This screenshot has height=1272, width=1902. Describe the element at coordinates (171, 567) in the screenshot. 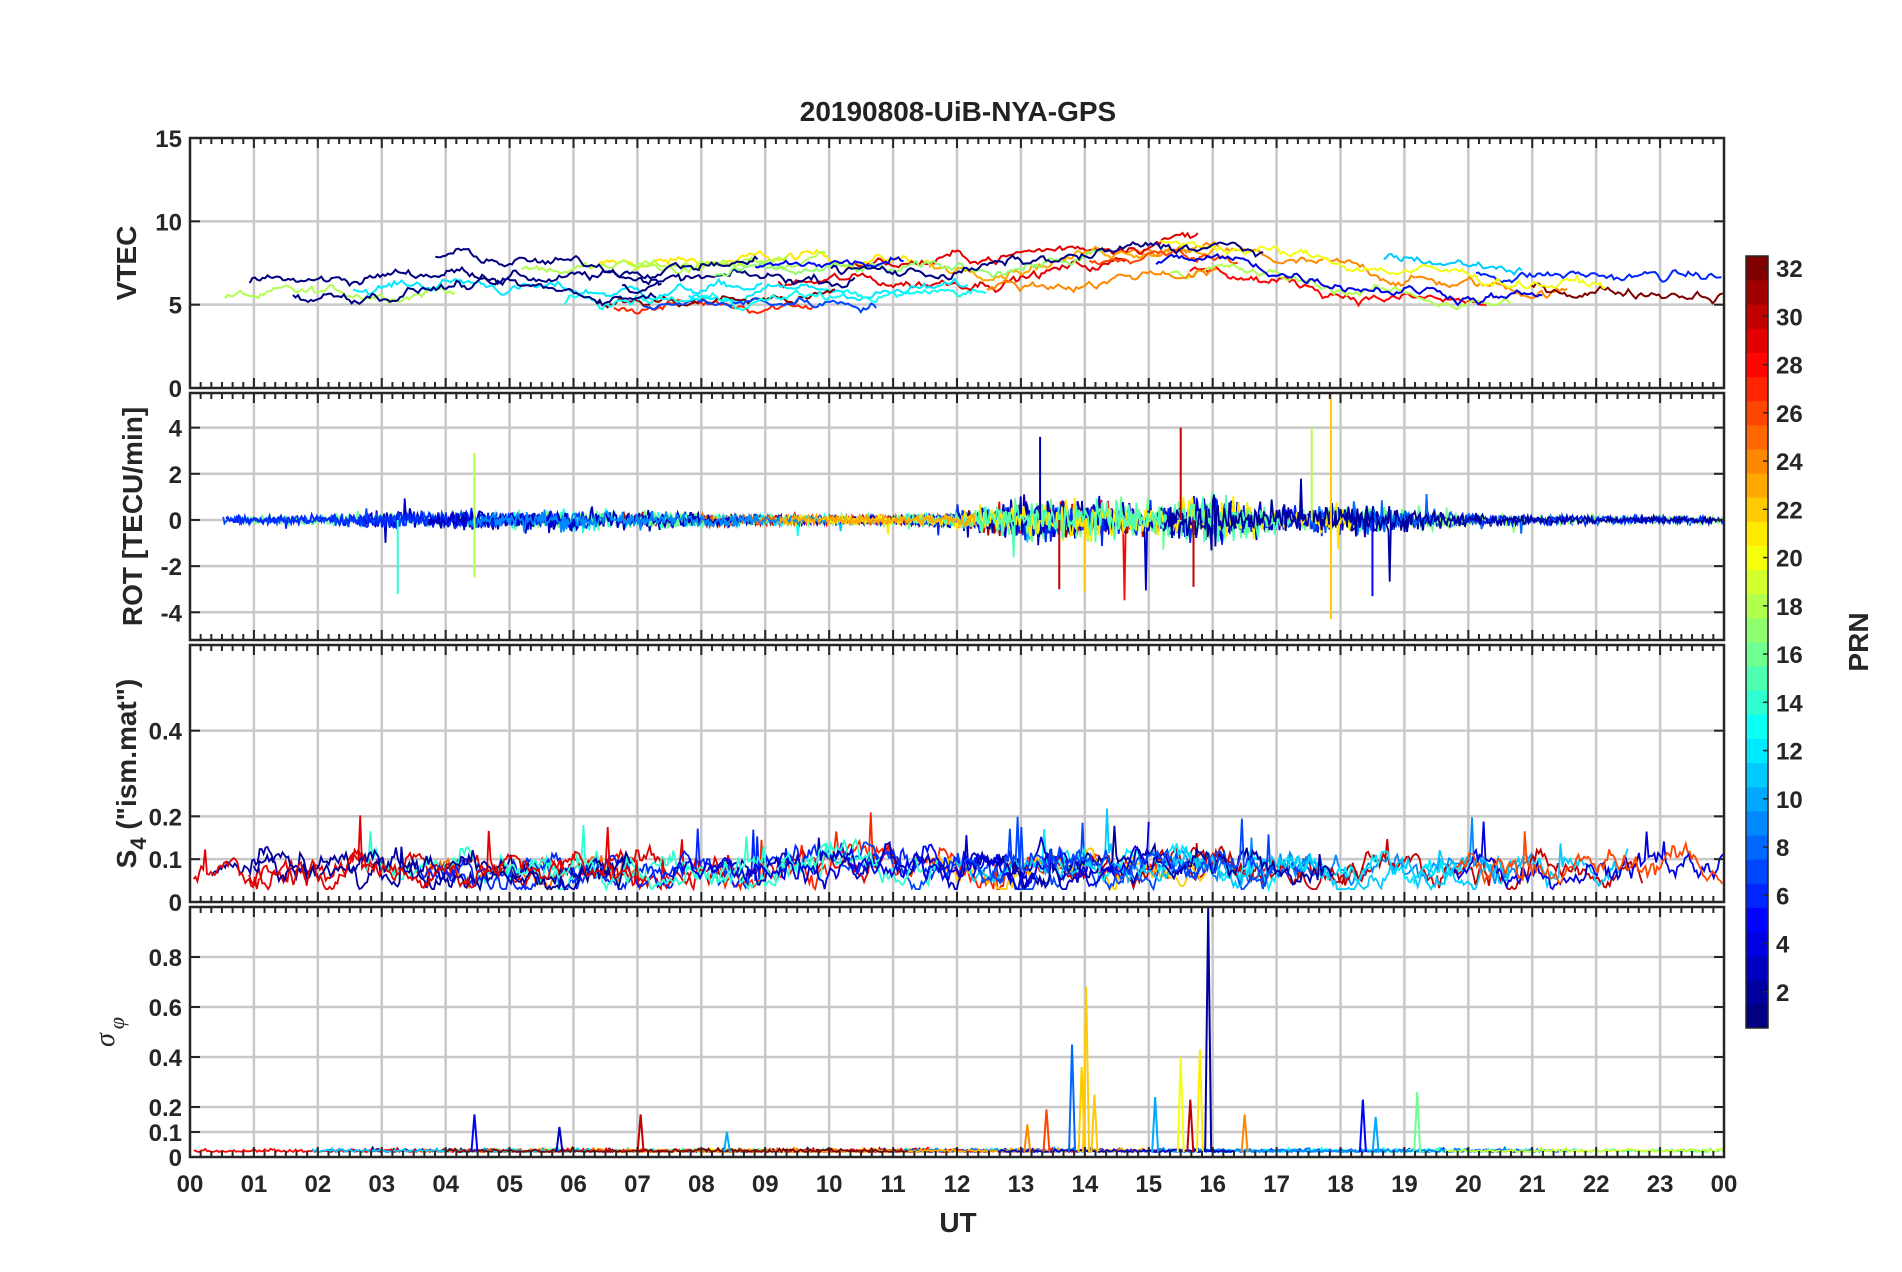

I see `y-tick-label: -2` at that location.